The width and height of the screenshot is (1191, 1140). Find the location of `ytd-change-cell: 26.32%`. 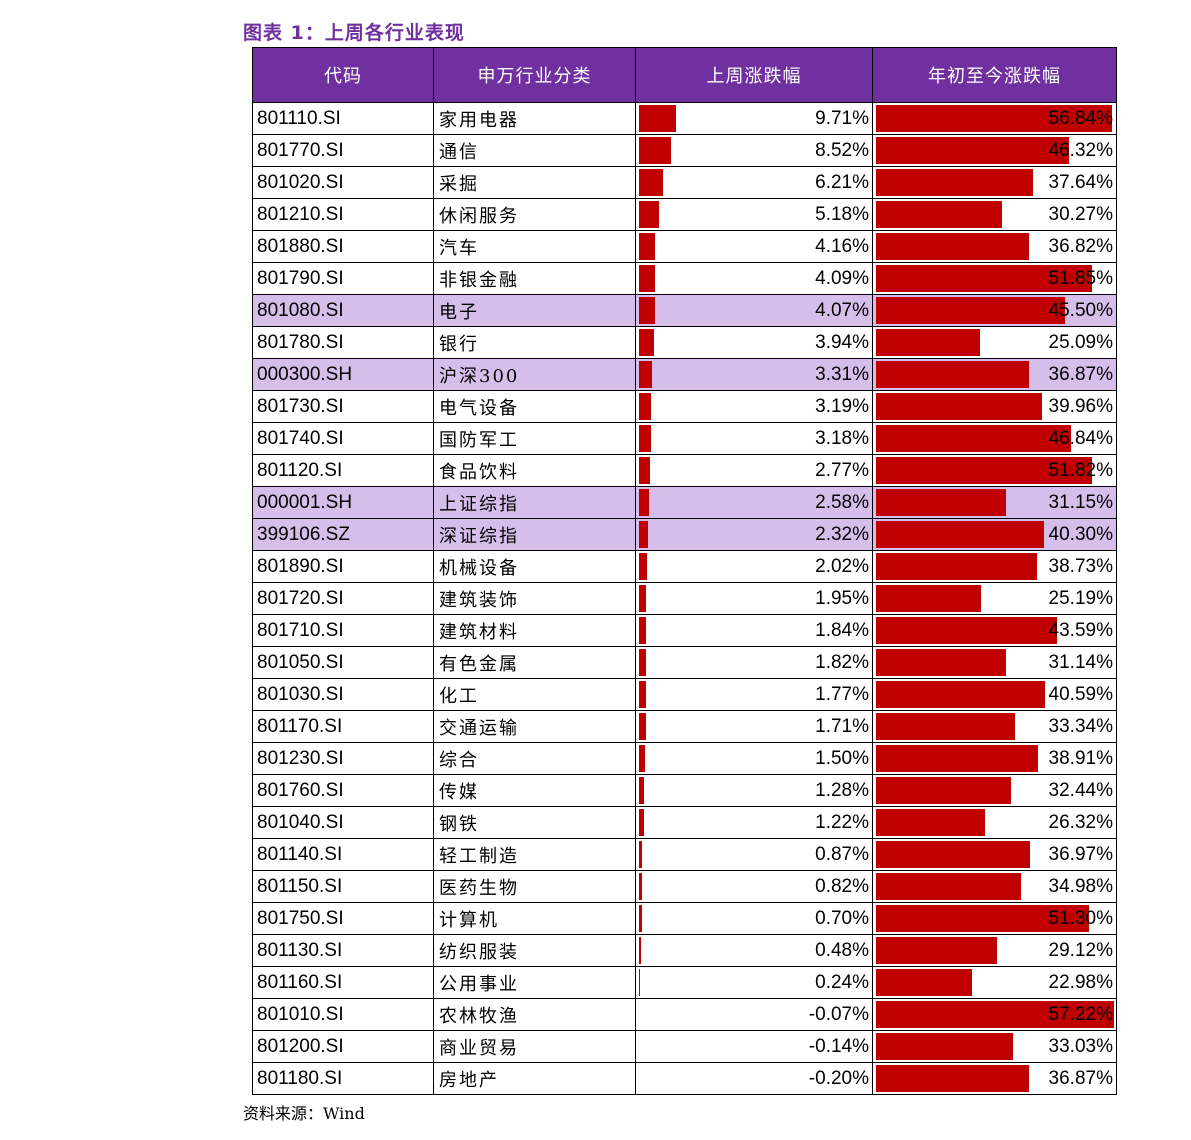

ytd-change-cell: 26.32% is located at coordinates (994, 822).